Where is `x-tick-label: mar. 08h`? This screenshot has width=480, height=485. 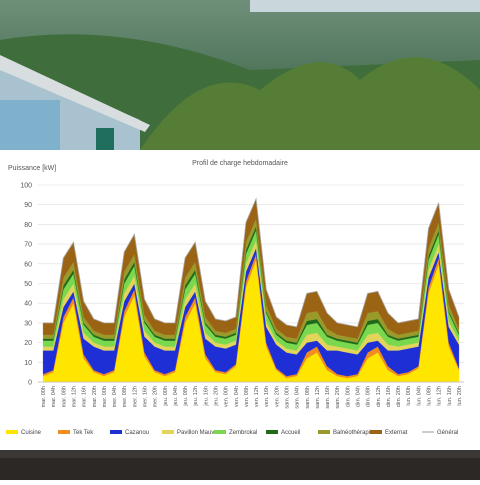 x-tick-label: mar. 08h is located at coordinates (64, 396).